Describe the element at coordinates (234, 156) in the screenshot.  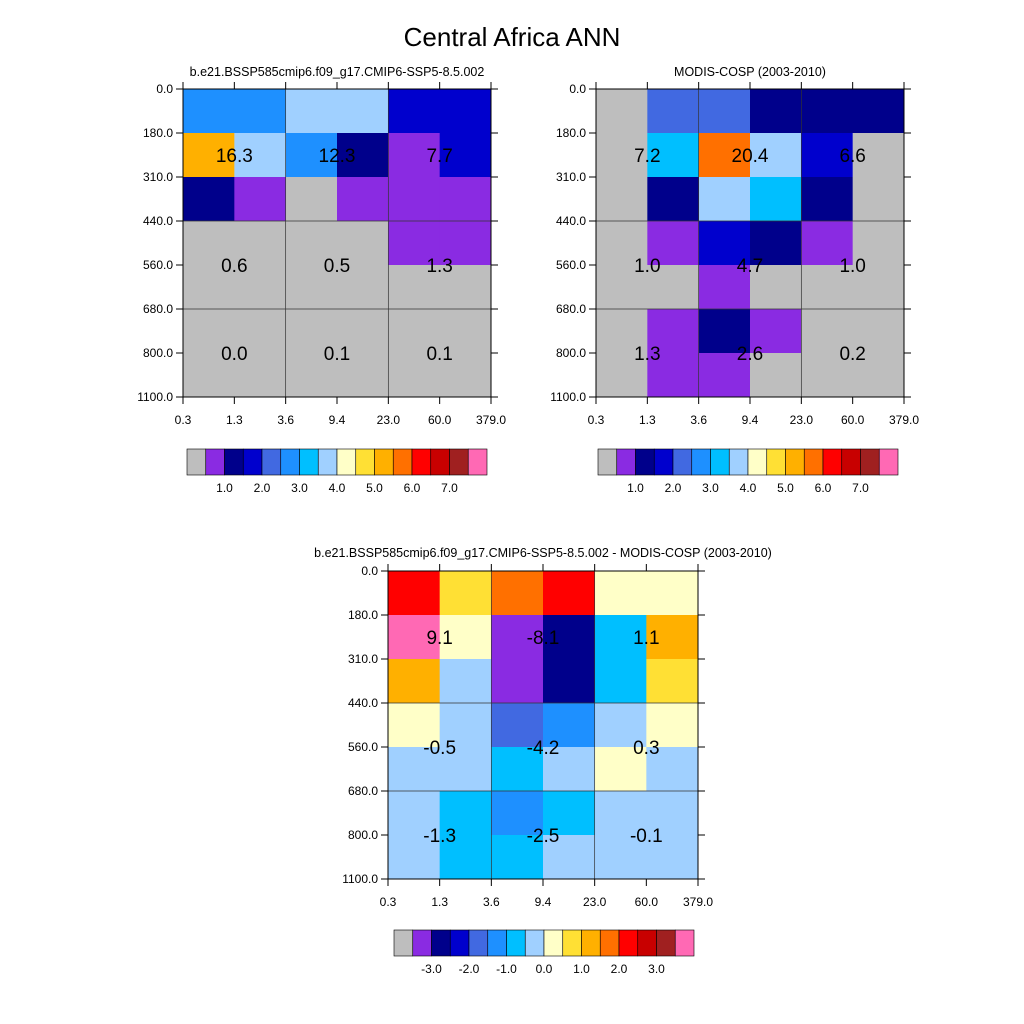
I see `block-value-label: 16.3` at that location.